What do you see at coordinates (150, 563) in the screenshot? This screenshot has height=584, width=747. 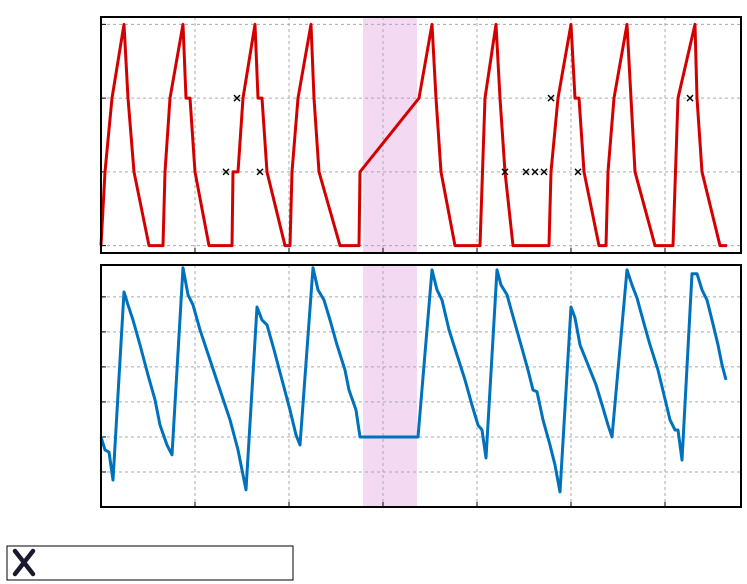 I see `legend-box` at bounding box center [150, 563].